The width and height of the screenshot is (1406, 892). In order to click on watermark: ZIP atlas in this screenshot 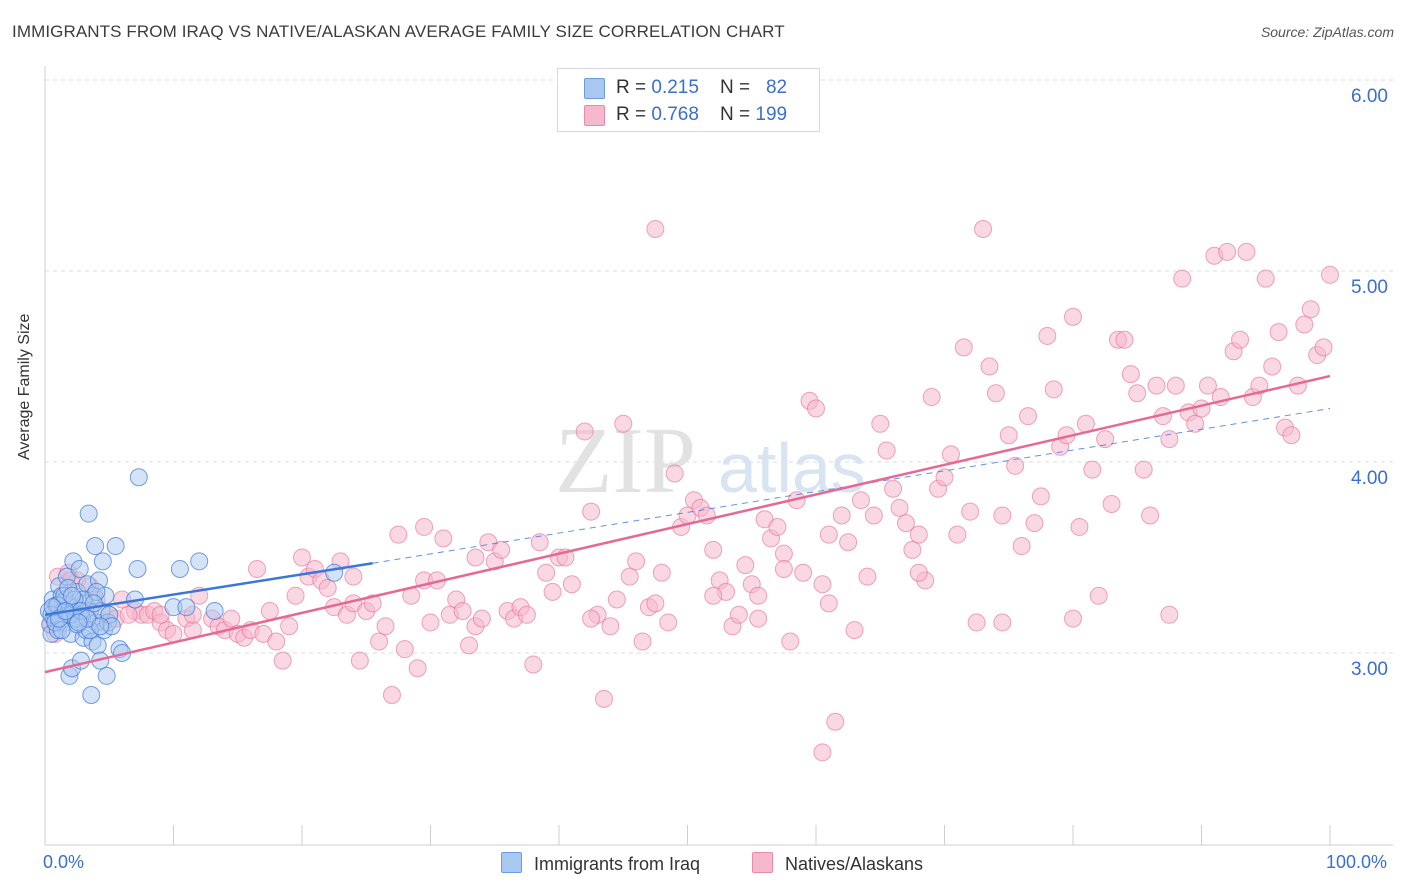, I will do `click(710, 461)`.